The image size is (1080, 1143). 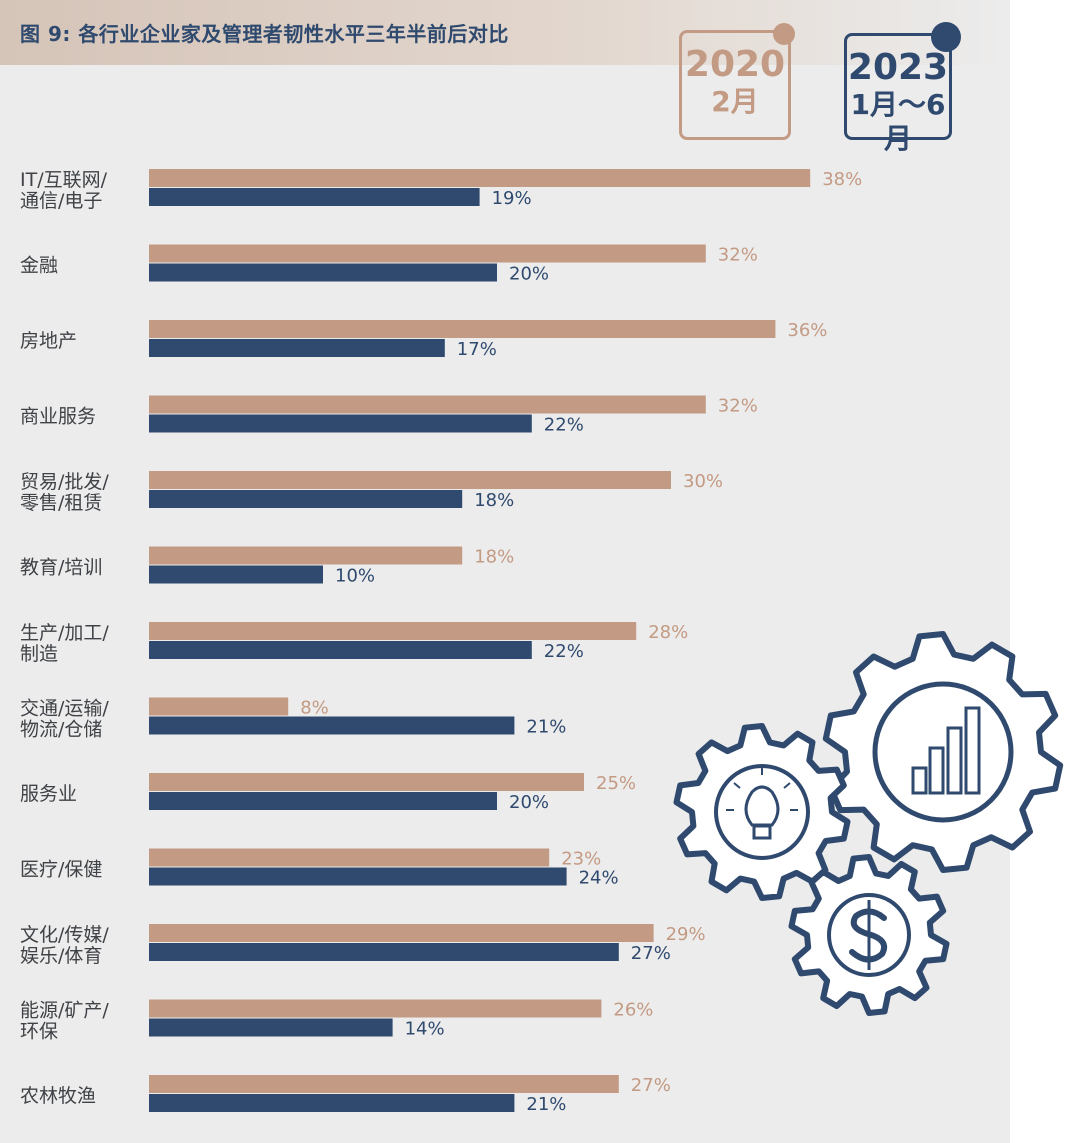 I want to click on category-label: 文化/传媒/娱乐/体育, so click(x=64, y=945).